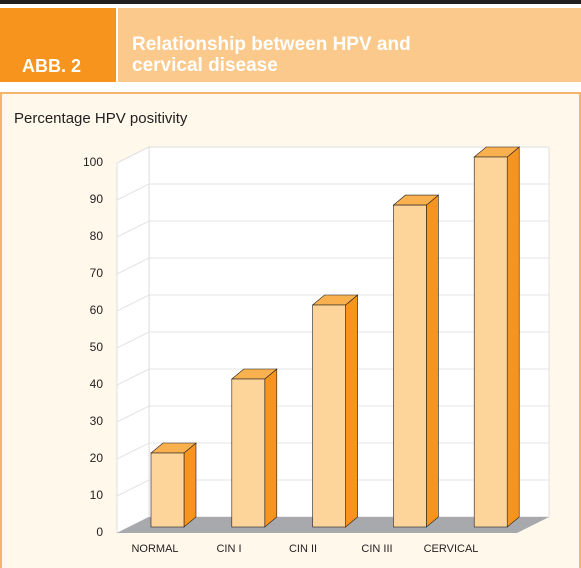 The image size is (581, 568). What do you see at coordinates (97, 458) in the screenshot?
I see `y-tick-label: 20` at bounding box center [97, 458].